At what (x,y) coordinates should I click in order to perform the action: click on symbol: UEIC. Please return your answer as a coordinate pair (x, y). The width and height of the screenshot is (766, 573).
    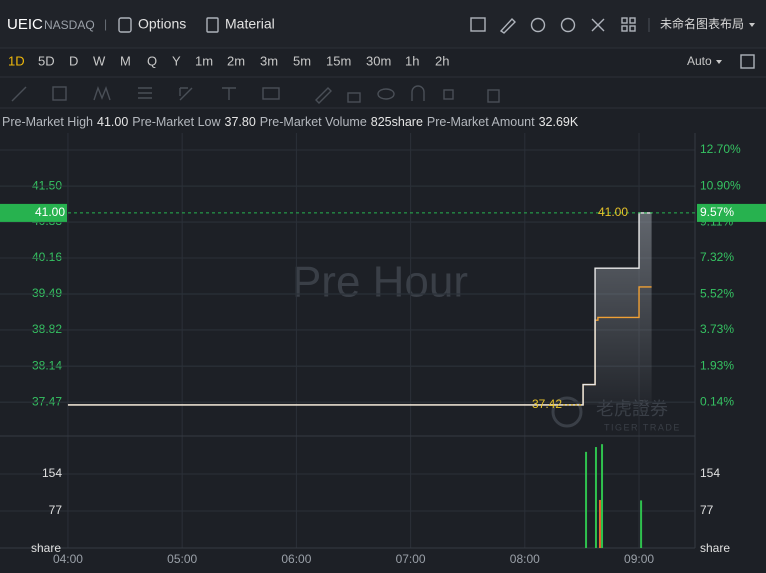
    Looking at the image, I should click on (25, 24).